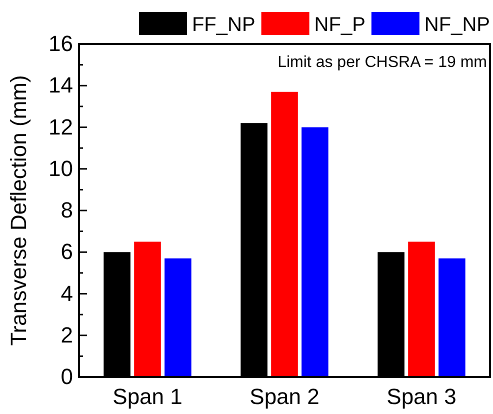 This screenshot has height=414, width=493. What do you see at coordinates (66, 335) in the screenshot?
I see `y-tick-label: 2` at bounding box center [66, 335].